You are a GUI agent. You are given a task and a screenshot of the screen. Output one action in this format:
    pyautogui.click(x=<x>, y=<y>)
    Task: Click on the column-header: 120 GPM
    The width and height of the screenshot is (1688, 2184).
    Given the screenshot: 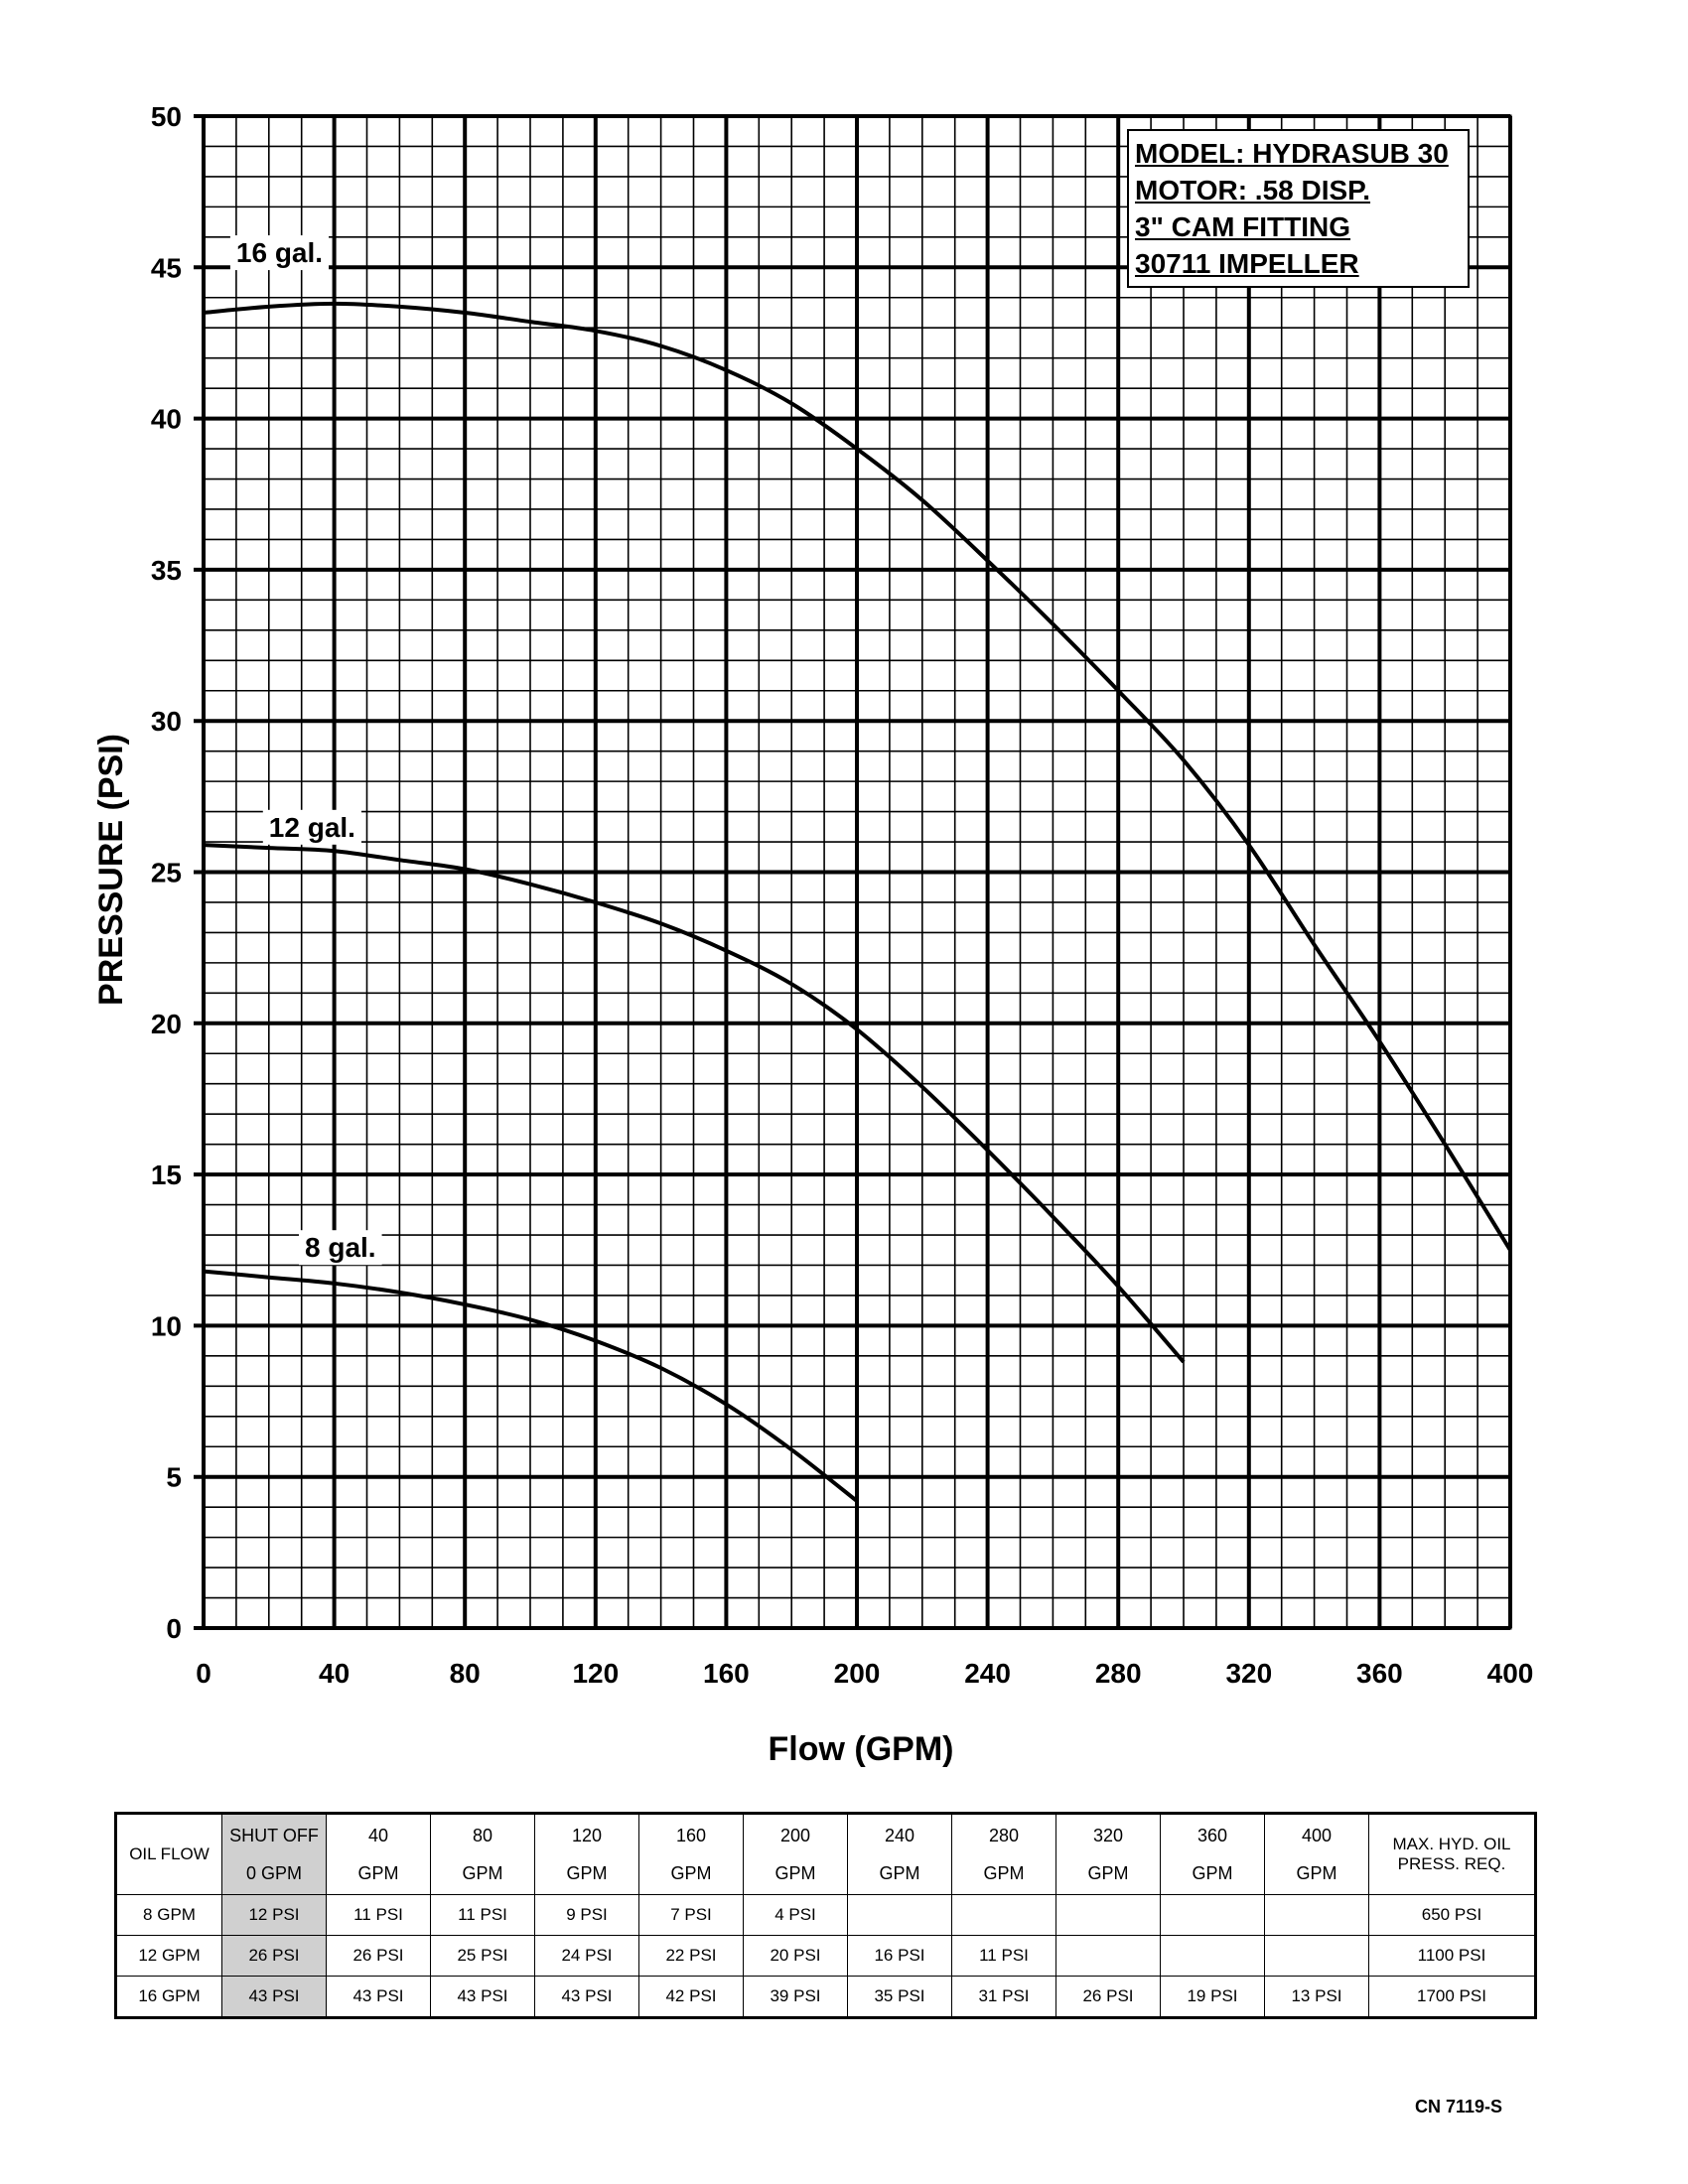 What is the action you would take?
    pyautogui.click(x=586, y=1854)
    